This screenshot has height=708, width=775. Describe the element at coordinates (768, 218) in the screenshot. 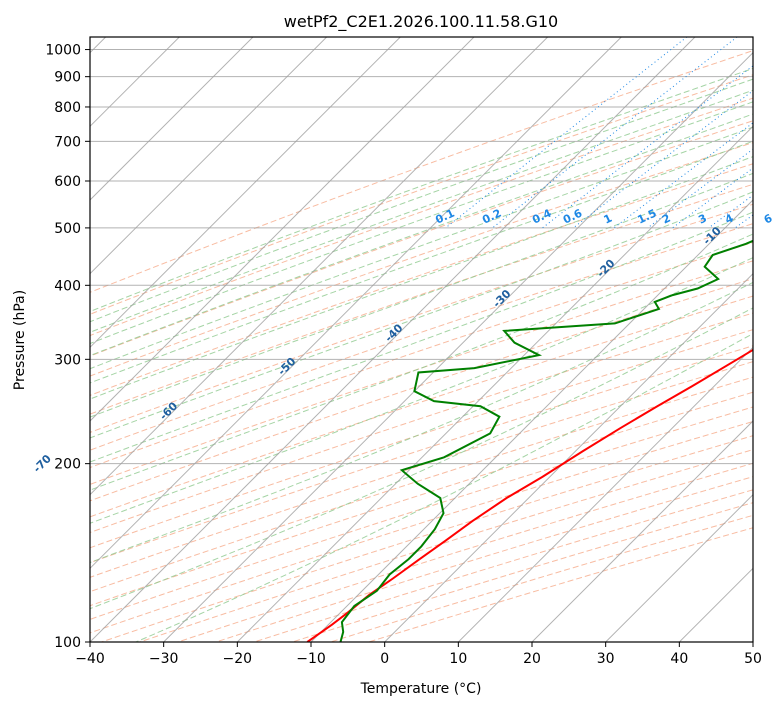

I see `mixing-ratio-label: 6` at that location.